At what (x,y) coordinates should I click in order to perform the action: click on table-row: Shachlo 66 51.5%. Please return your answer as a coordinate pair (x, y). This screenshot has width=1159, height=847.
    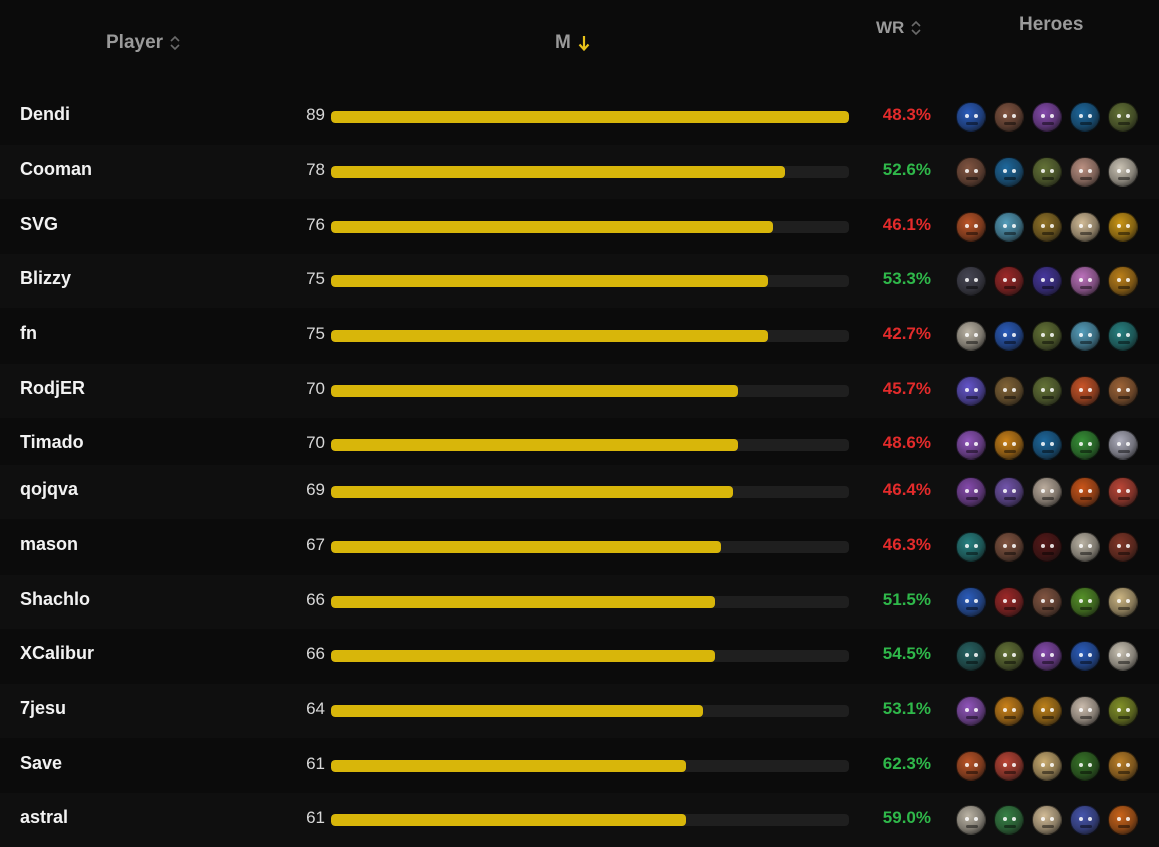
    Looking at the image, I should click on (579, 602).